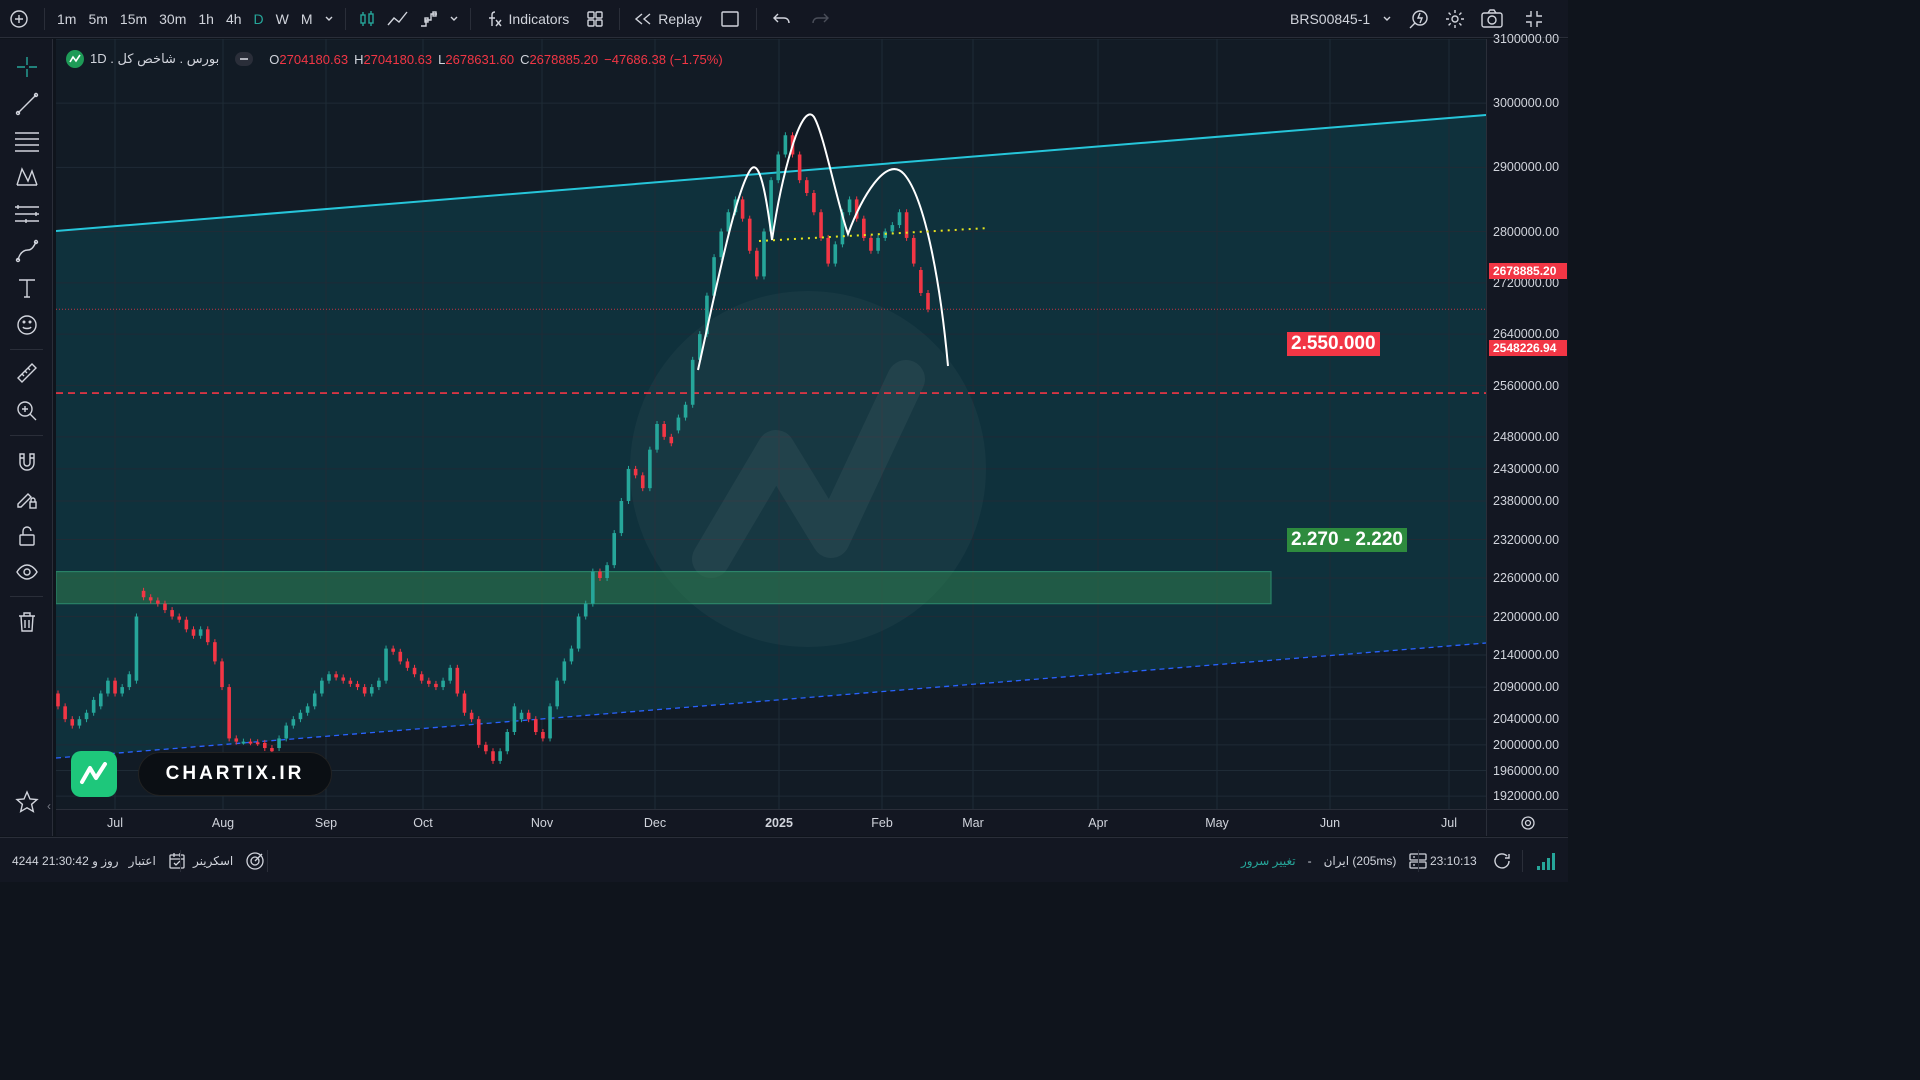 This screenshot has width=1920, height=1080. Describe the element at coordinates (668, 19) in the screenshot. I see `replay-button: Replay` at that location.